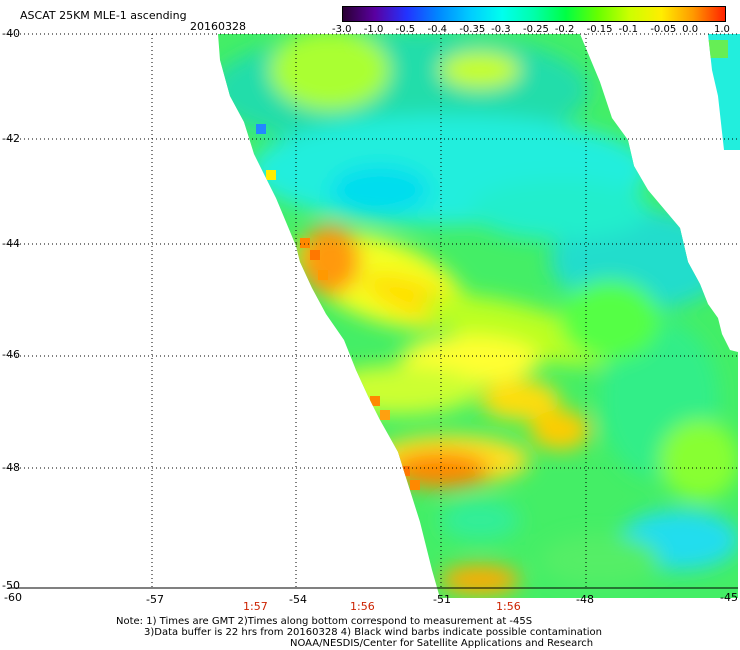  Describe the element at coordinates (690, 29) in the screenshot. I see `color-scale-tick-label: 0.0` at that location.